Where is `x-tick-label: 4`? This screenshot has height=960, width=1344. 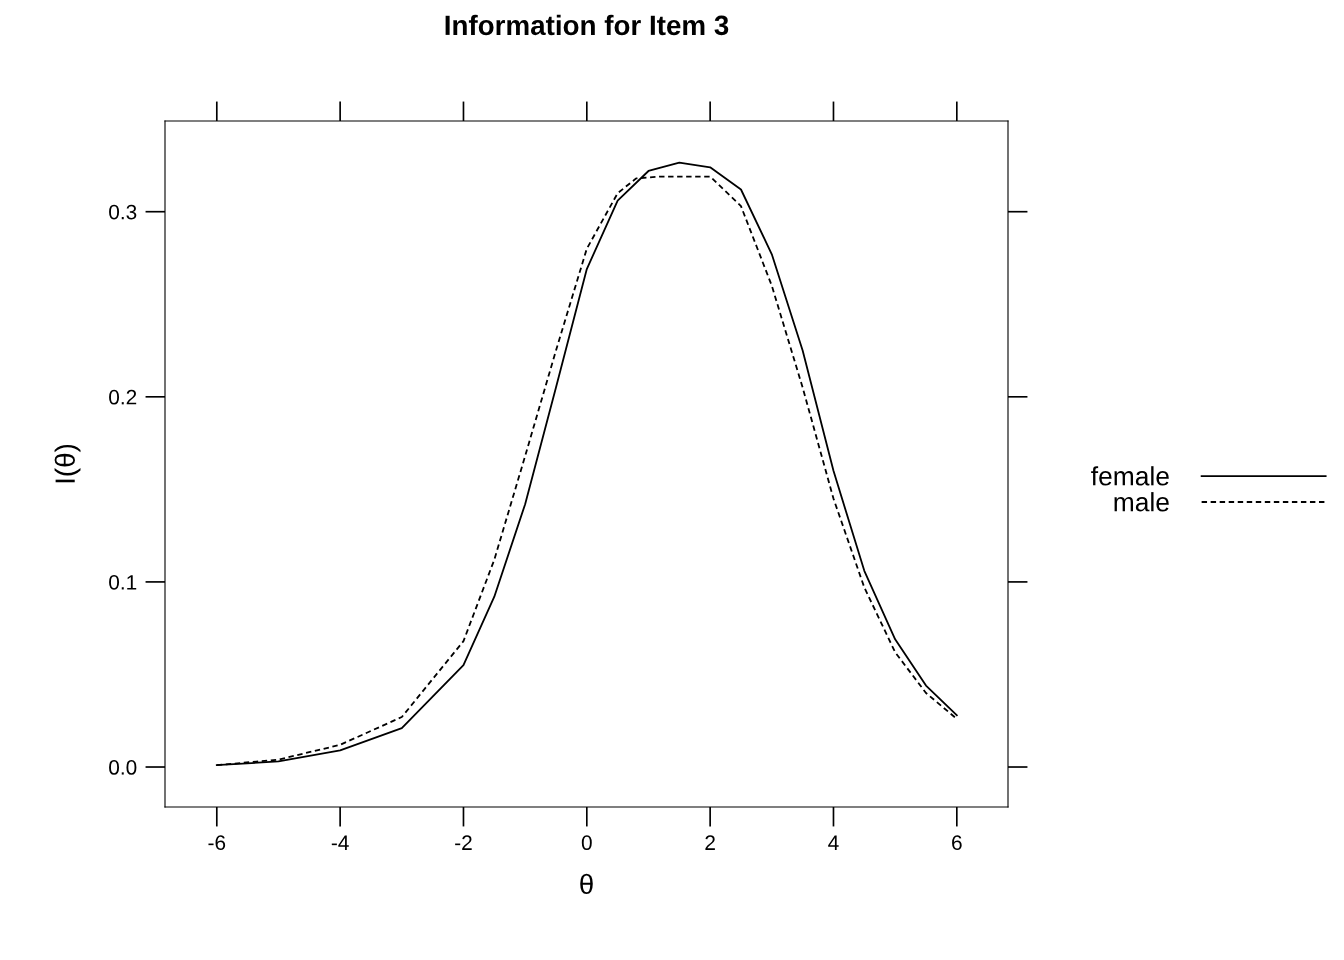 x-tick-label: 4 is located at coordinates (833, 842).